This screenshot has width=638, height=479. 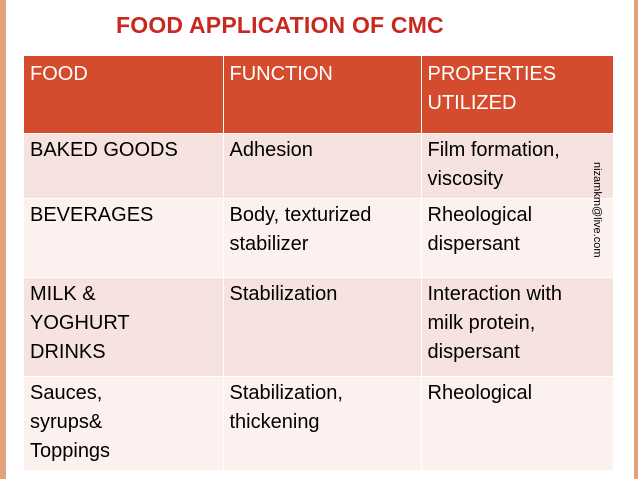 What do you see at coordinates (322, 166) in the screenshot?
I see `cell-function: Adhesion` at bounding box center [322, 166].